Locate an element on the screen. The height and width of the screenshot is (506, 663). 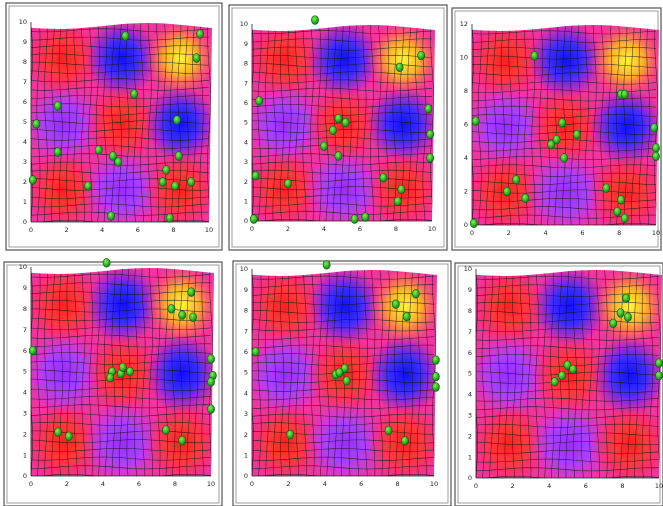
y-tick-label: 7 is located at coordinates (246, 331).